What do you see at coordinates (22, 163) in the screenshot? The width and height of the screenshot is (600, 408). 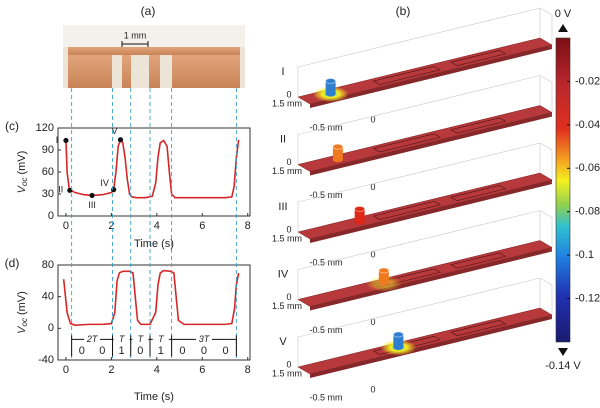 I see `y-axis-label-part: (mV)` at bounding box center [22, 163].